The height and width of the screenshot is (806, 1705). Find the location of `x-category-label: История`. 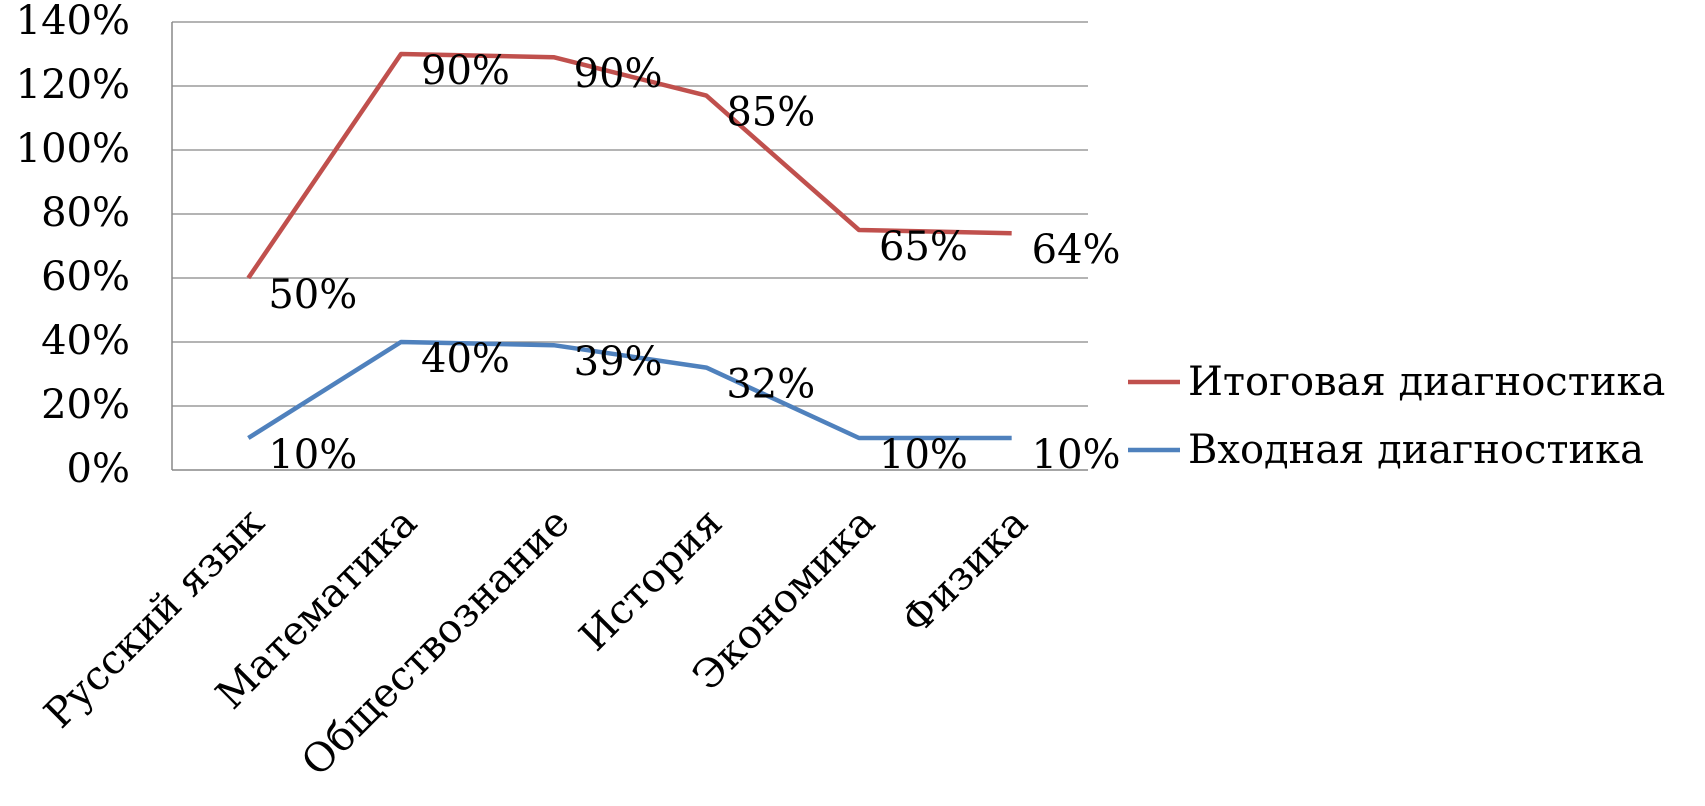

x-category-label: История is located at coordinates (651, 580).